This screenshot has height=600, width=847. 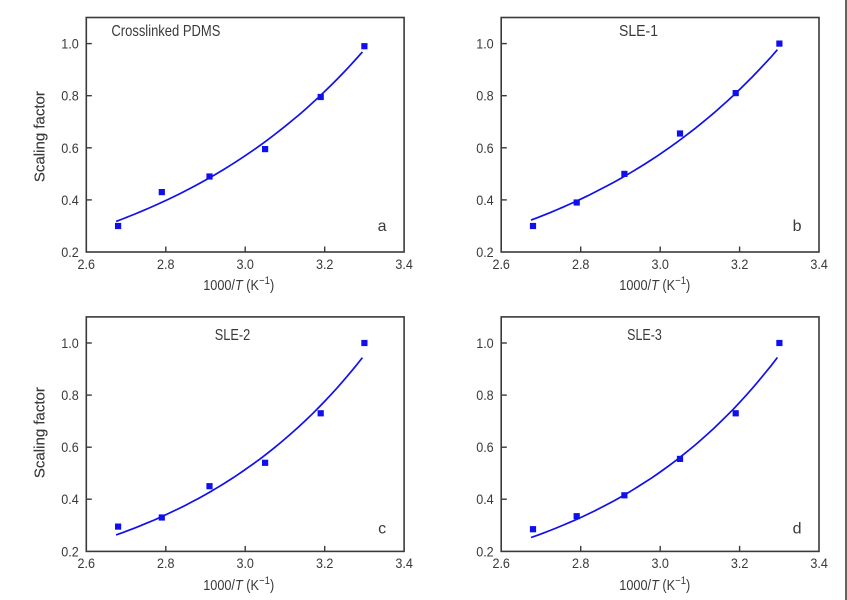 What do you see at coordinates (382, 529) in the screenshot?
I see `svg-text: c` at bounding box center [382, 529].